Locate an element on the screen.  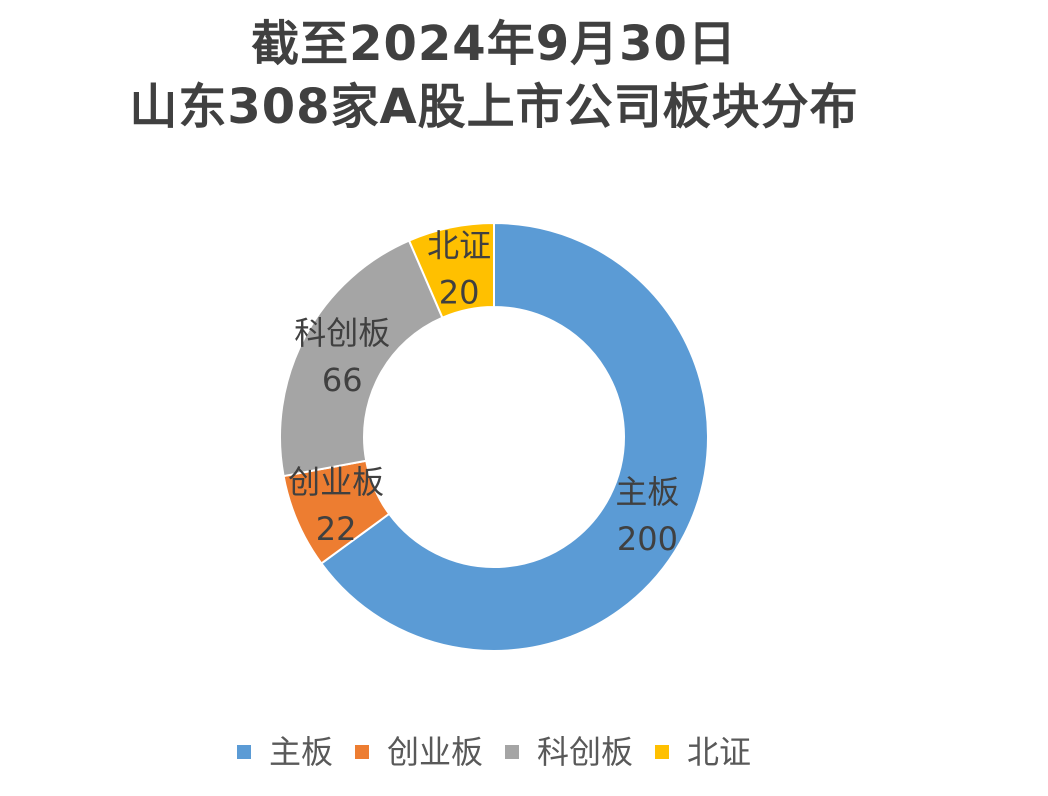
legend-item: 北证 is located at coordinates (703, 752).